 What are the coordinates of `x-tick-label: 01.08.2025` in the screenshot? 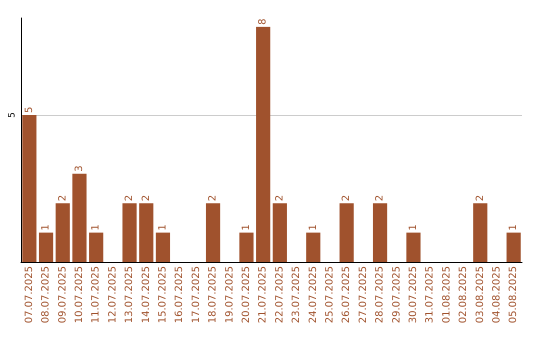 It's located at (446, 295).